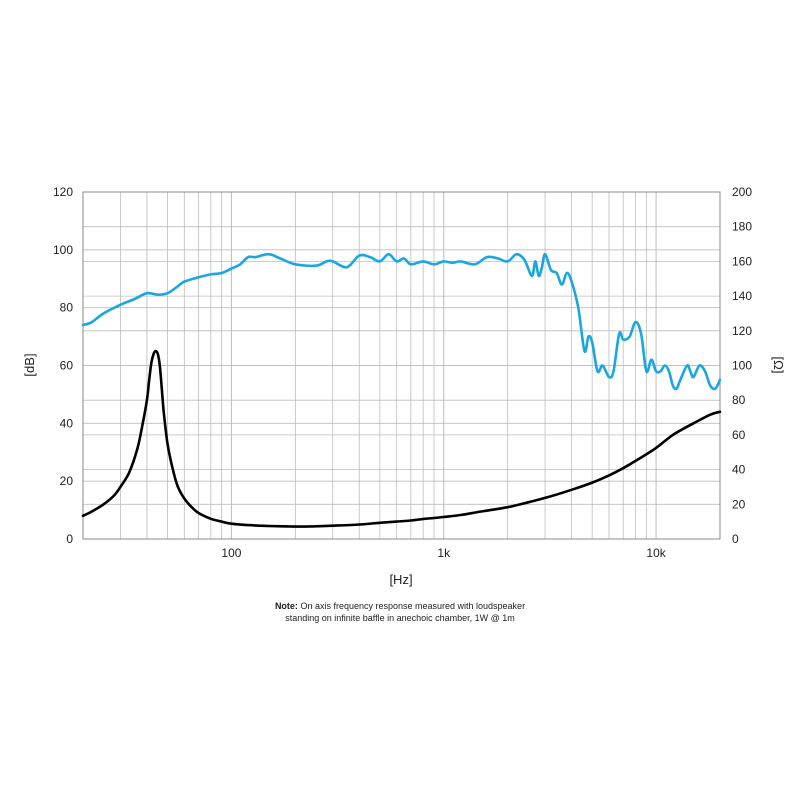  Describe the element at coordinates (400, 579) in the screenshot. I see `x-axis-label: [Hz]` at that location.